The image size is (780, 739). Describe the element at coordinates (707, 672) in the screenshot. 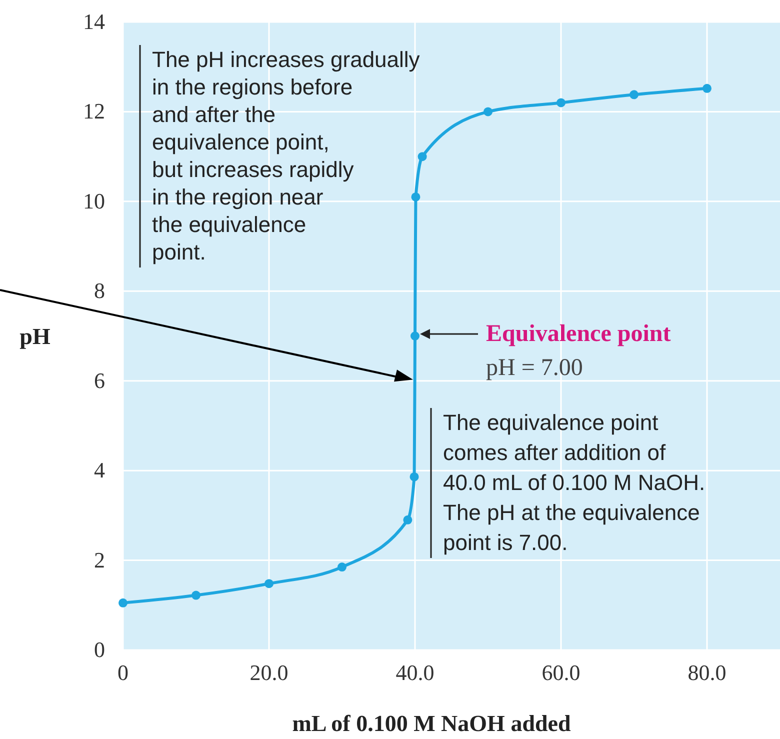

I see `x-tick-label: 80.0` at that location.